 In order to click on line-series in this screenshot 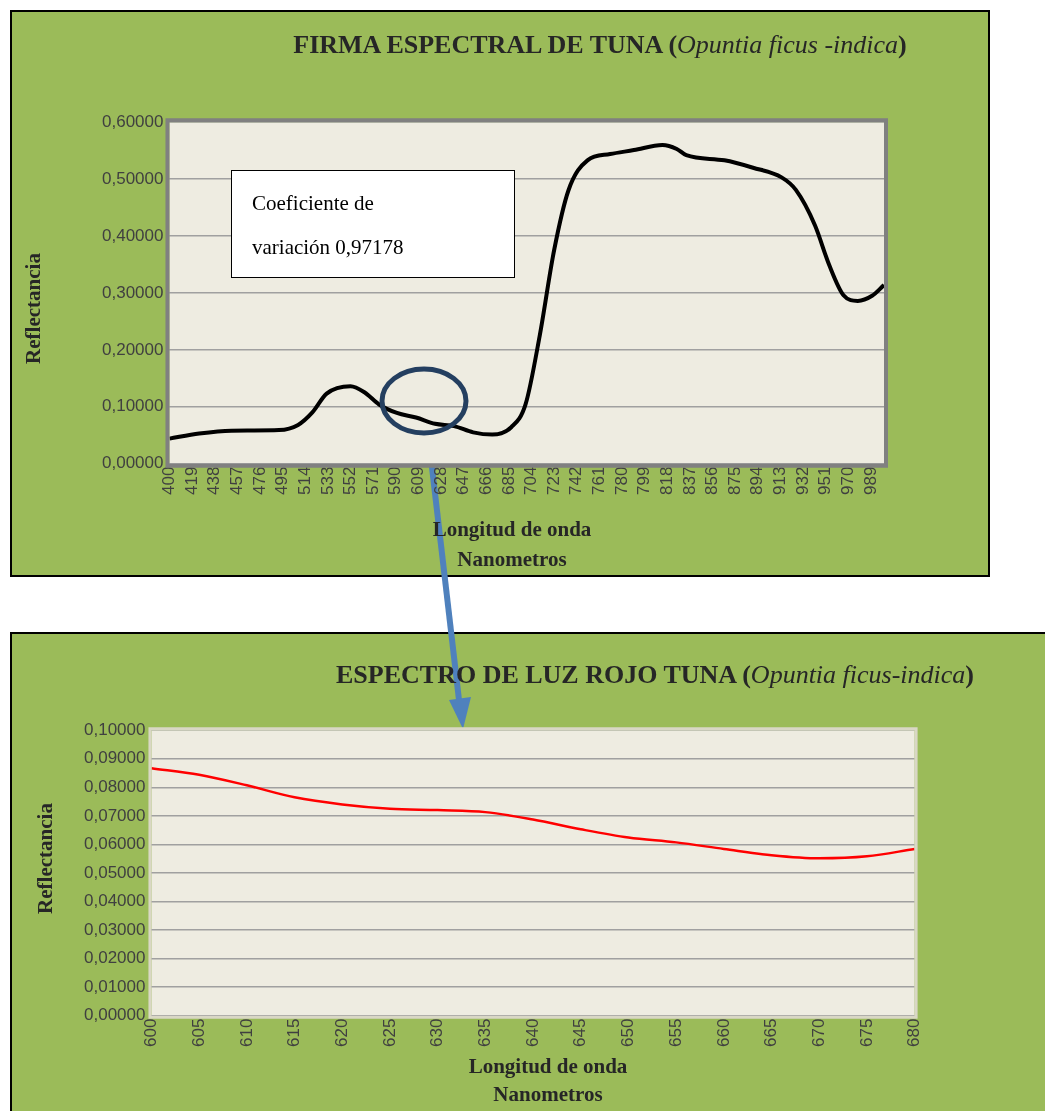, I will do `click(533, 813)`.